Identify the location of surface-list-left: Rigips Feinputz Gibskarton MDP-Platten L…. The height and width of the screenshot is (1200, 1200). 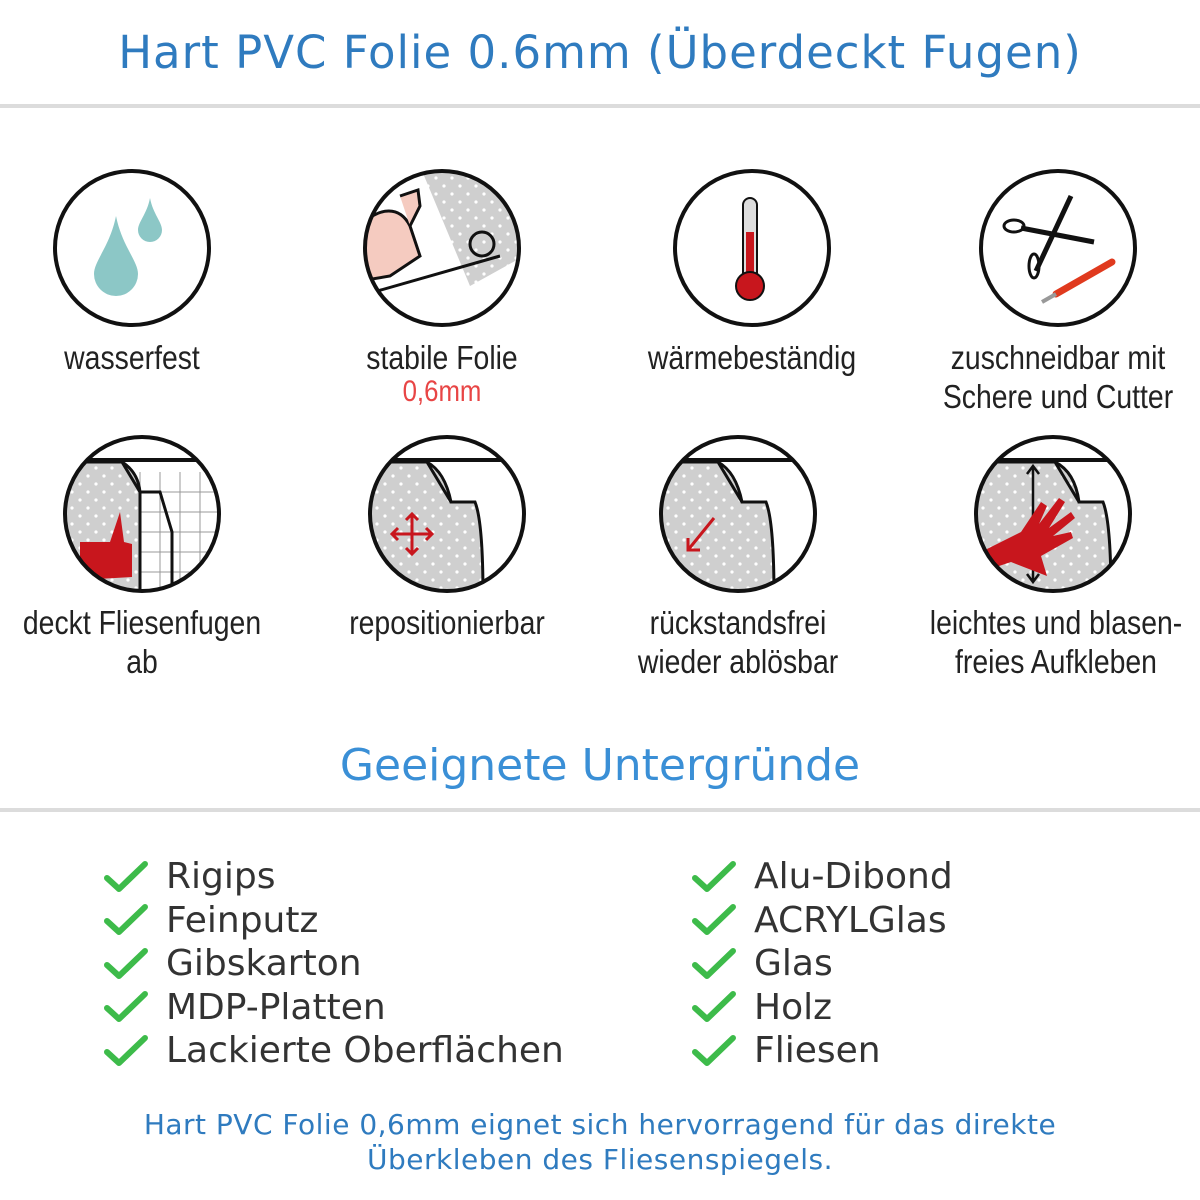
(334, 964).